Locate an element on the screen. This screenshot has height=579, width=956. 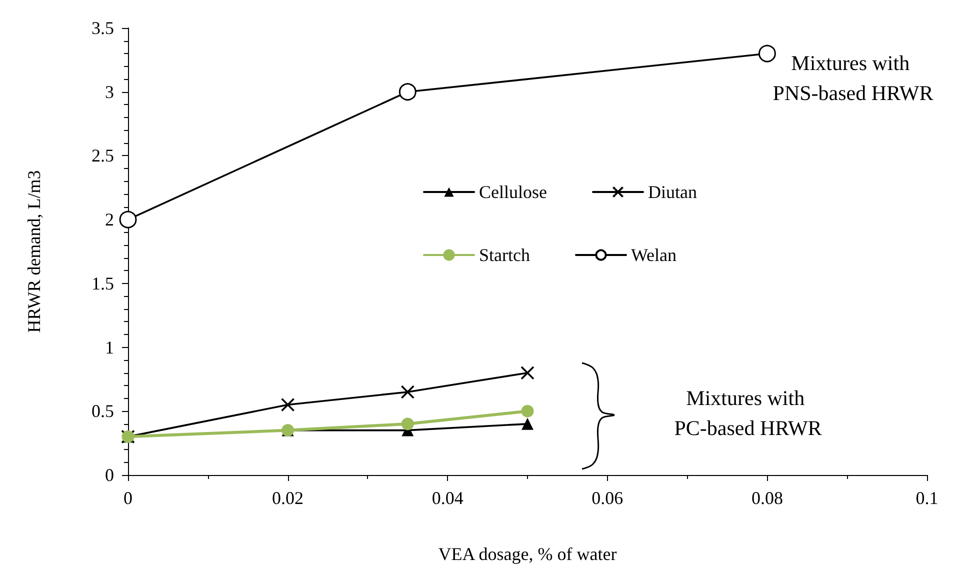
x-tick-label: 0.04 is located at coordinates (448, 498).